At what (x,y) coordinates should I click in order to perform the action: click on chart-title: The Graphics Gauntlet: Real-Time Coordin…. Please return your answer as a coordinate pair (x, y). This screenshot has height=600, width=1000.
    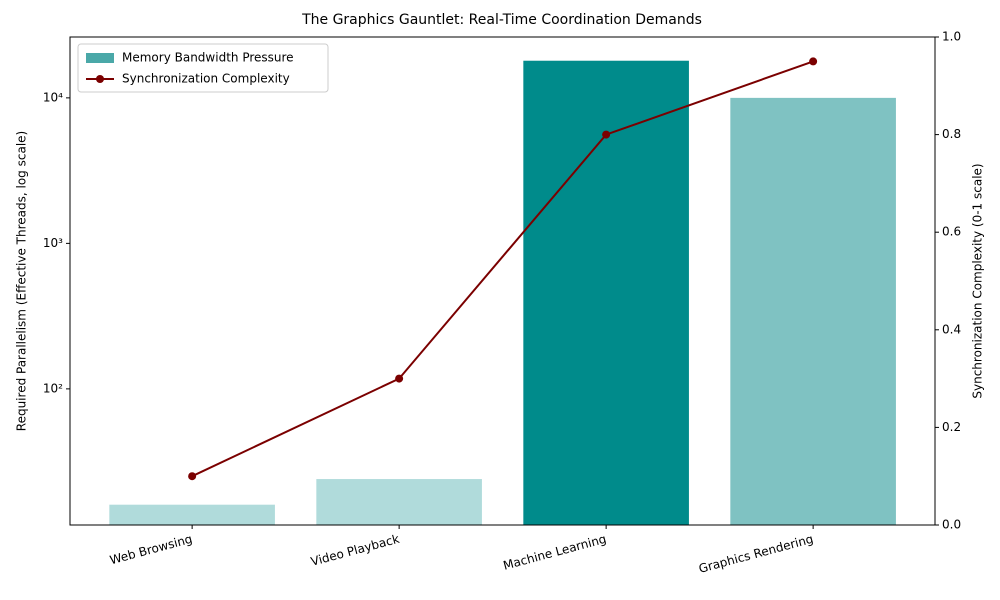
    Looking at the image, I should click on (501, 20).